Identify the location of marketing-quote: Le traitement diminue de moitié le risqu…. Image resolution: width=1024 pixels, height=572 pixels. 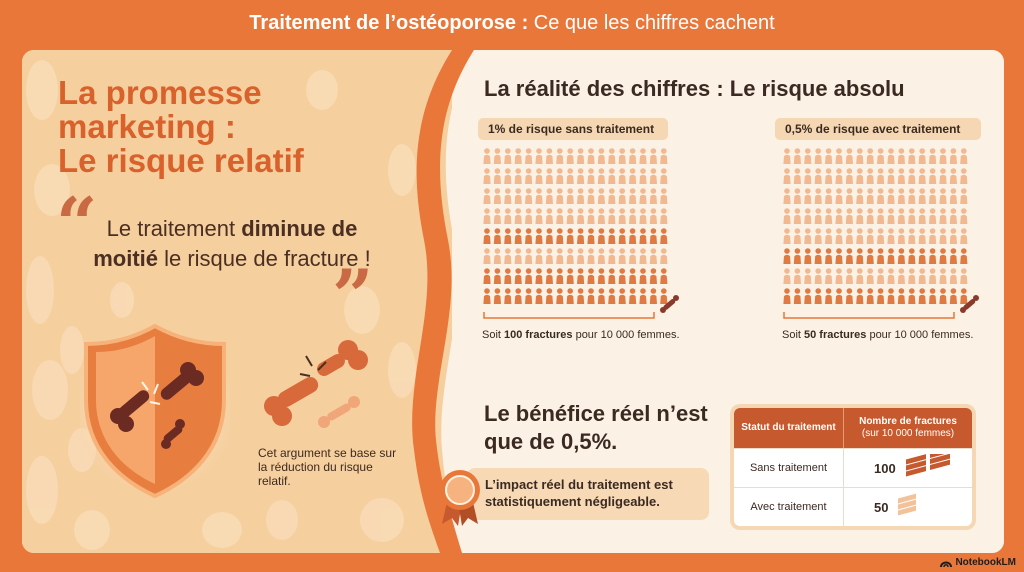
(232, 244).